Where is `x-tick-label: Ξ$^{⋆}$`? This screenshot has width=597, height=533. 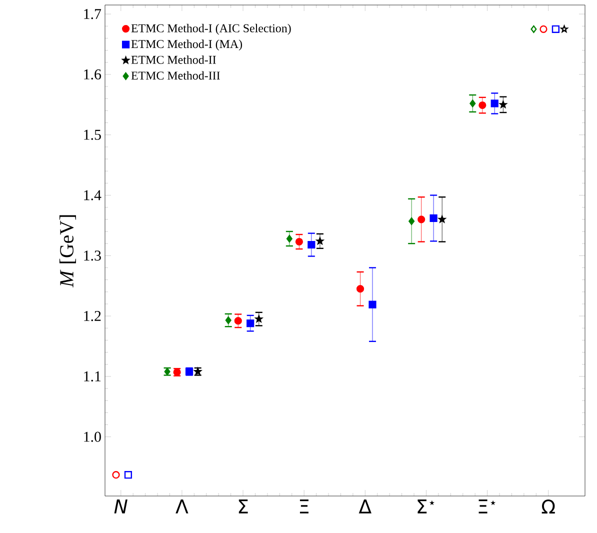 x-tick-label: Ξ$^{⋆}$ is located at coordinates (487, 507).